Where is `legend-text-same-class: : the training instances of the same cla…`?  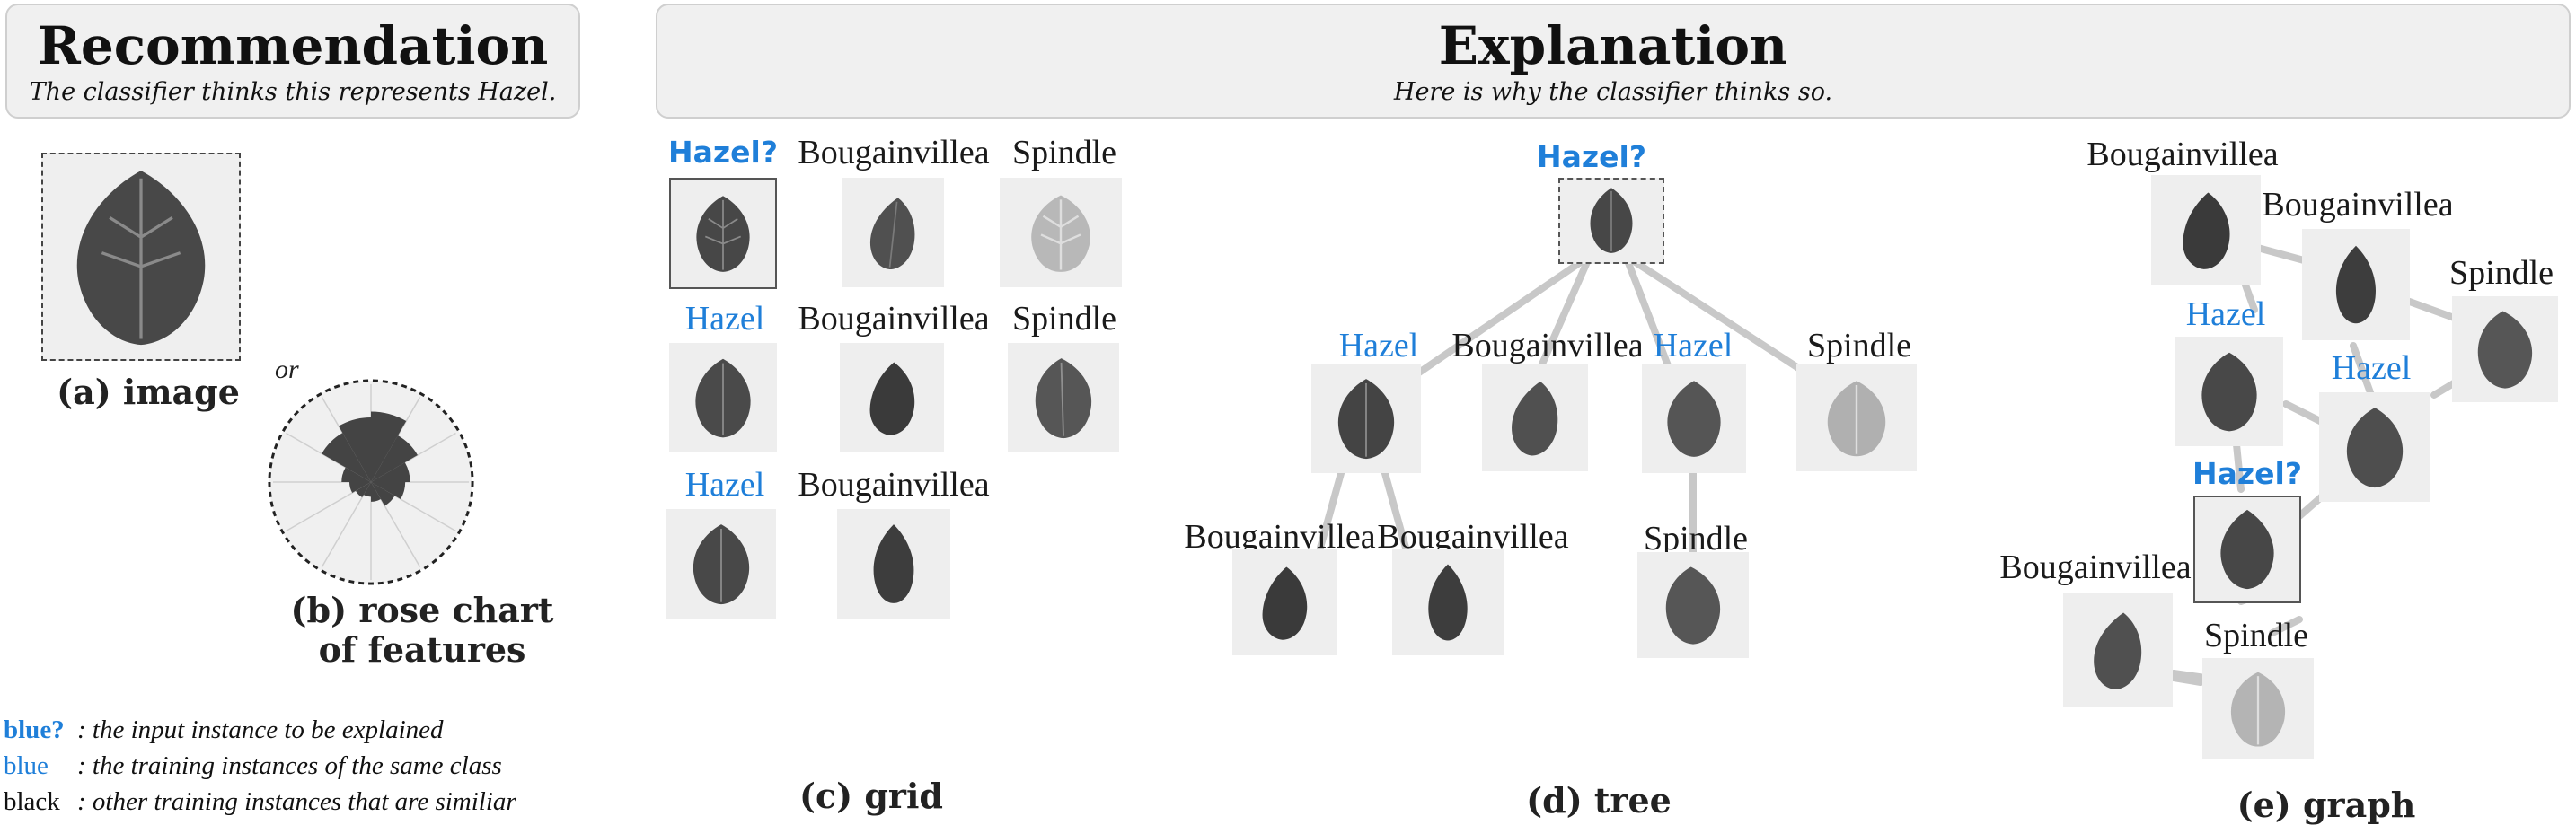 legend-text-same-class: : the training instances of the same cla… is located at coordinates (289, 765).